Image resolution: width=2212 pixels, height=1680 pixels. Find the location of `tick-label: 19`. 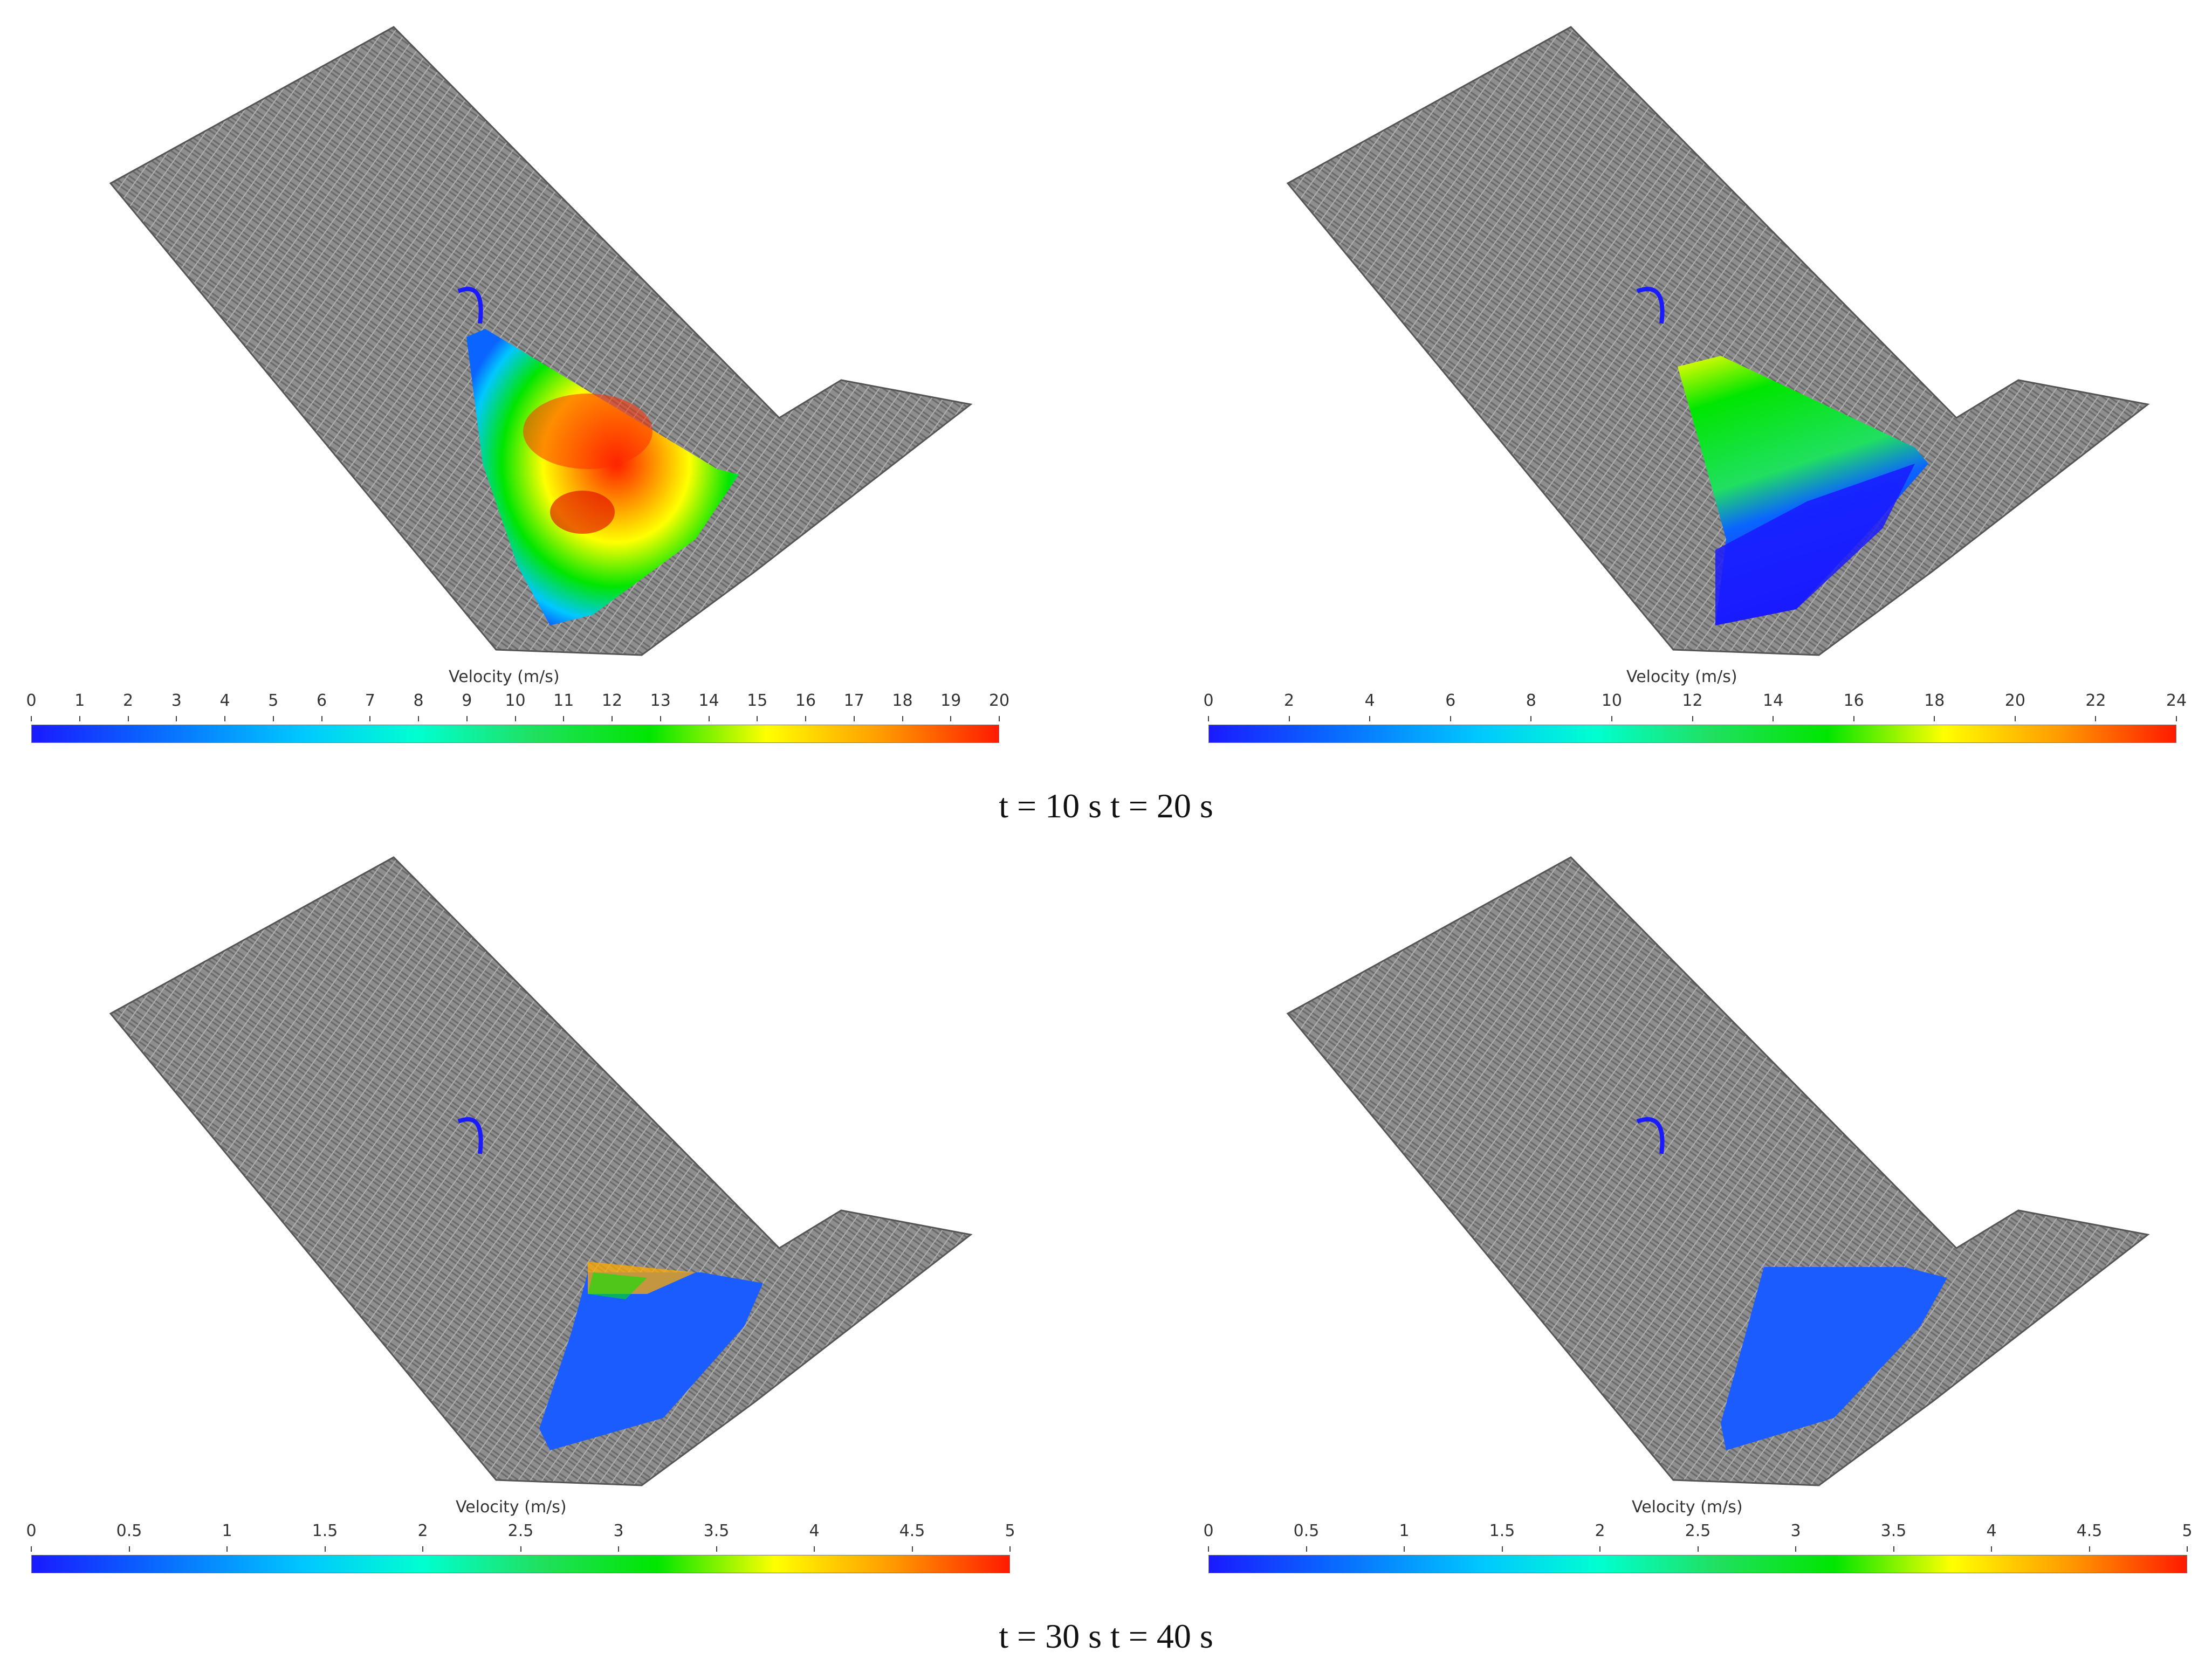

tick-label: 19 is located at coordinates (950, 700).